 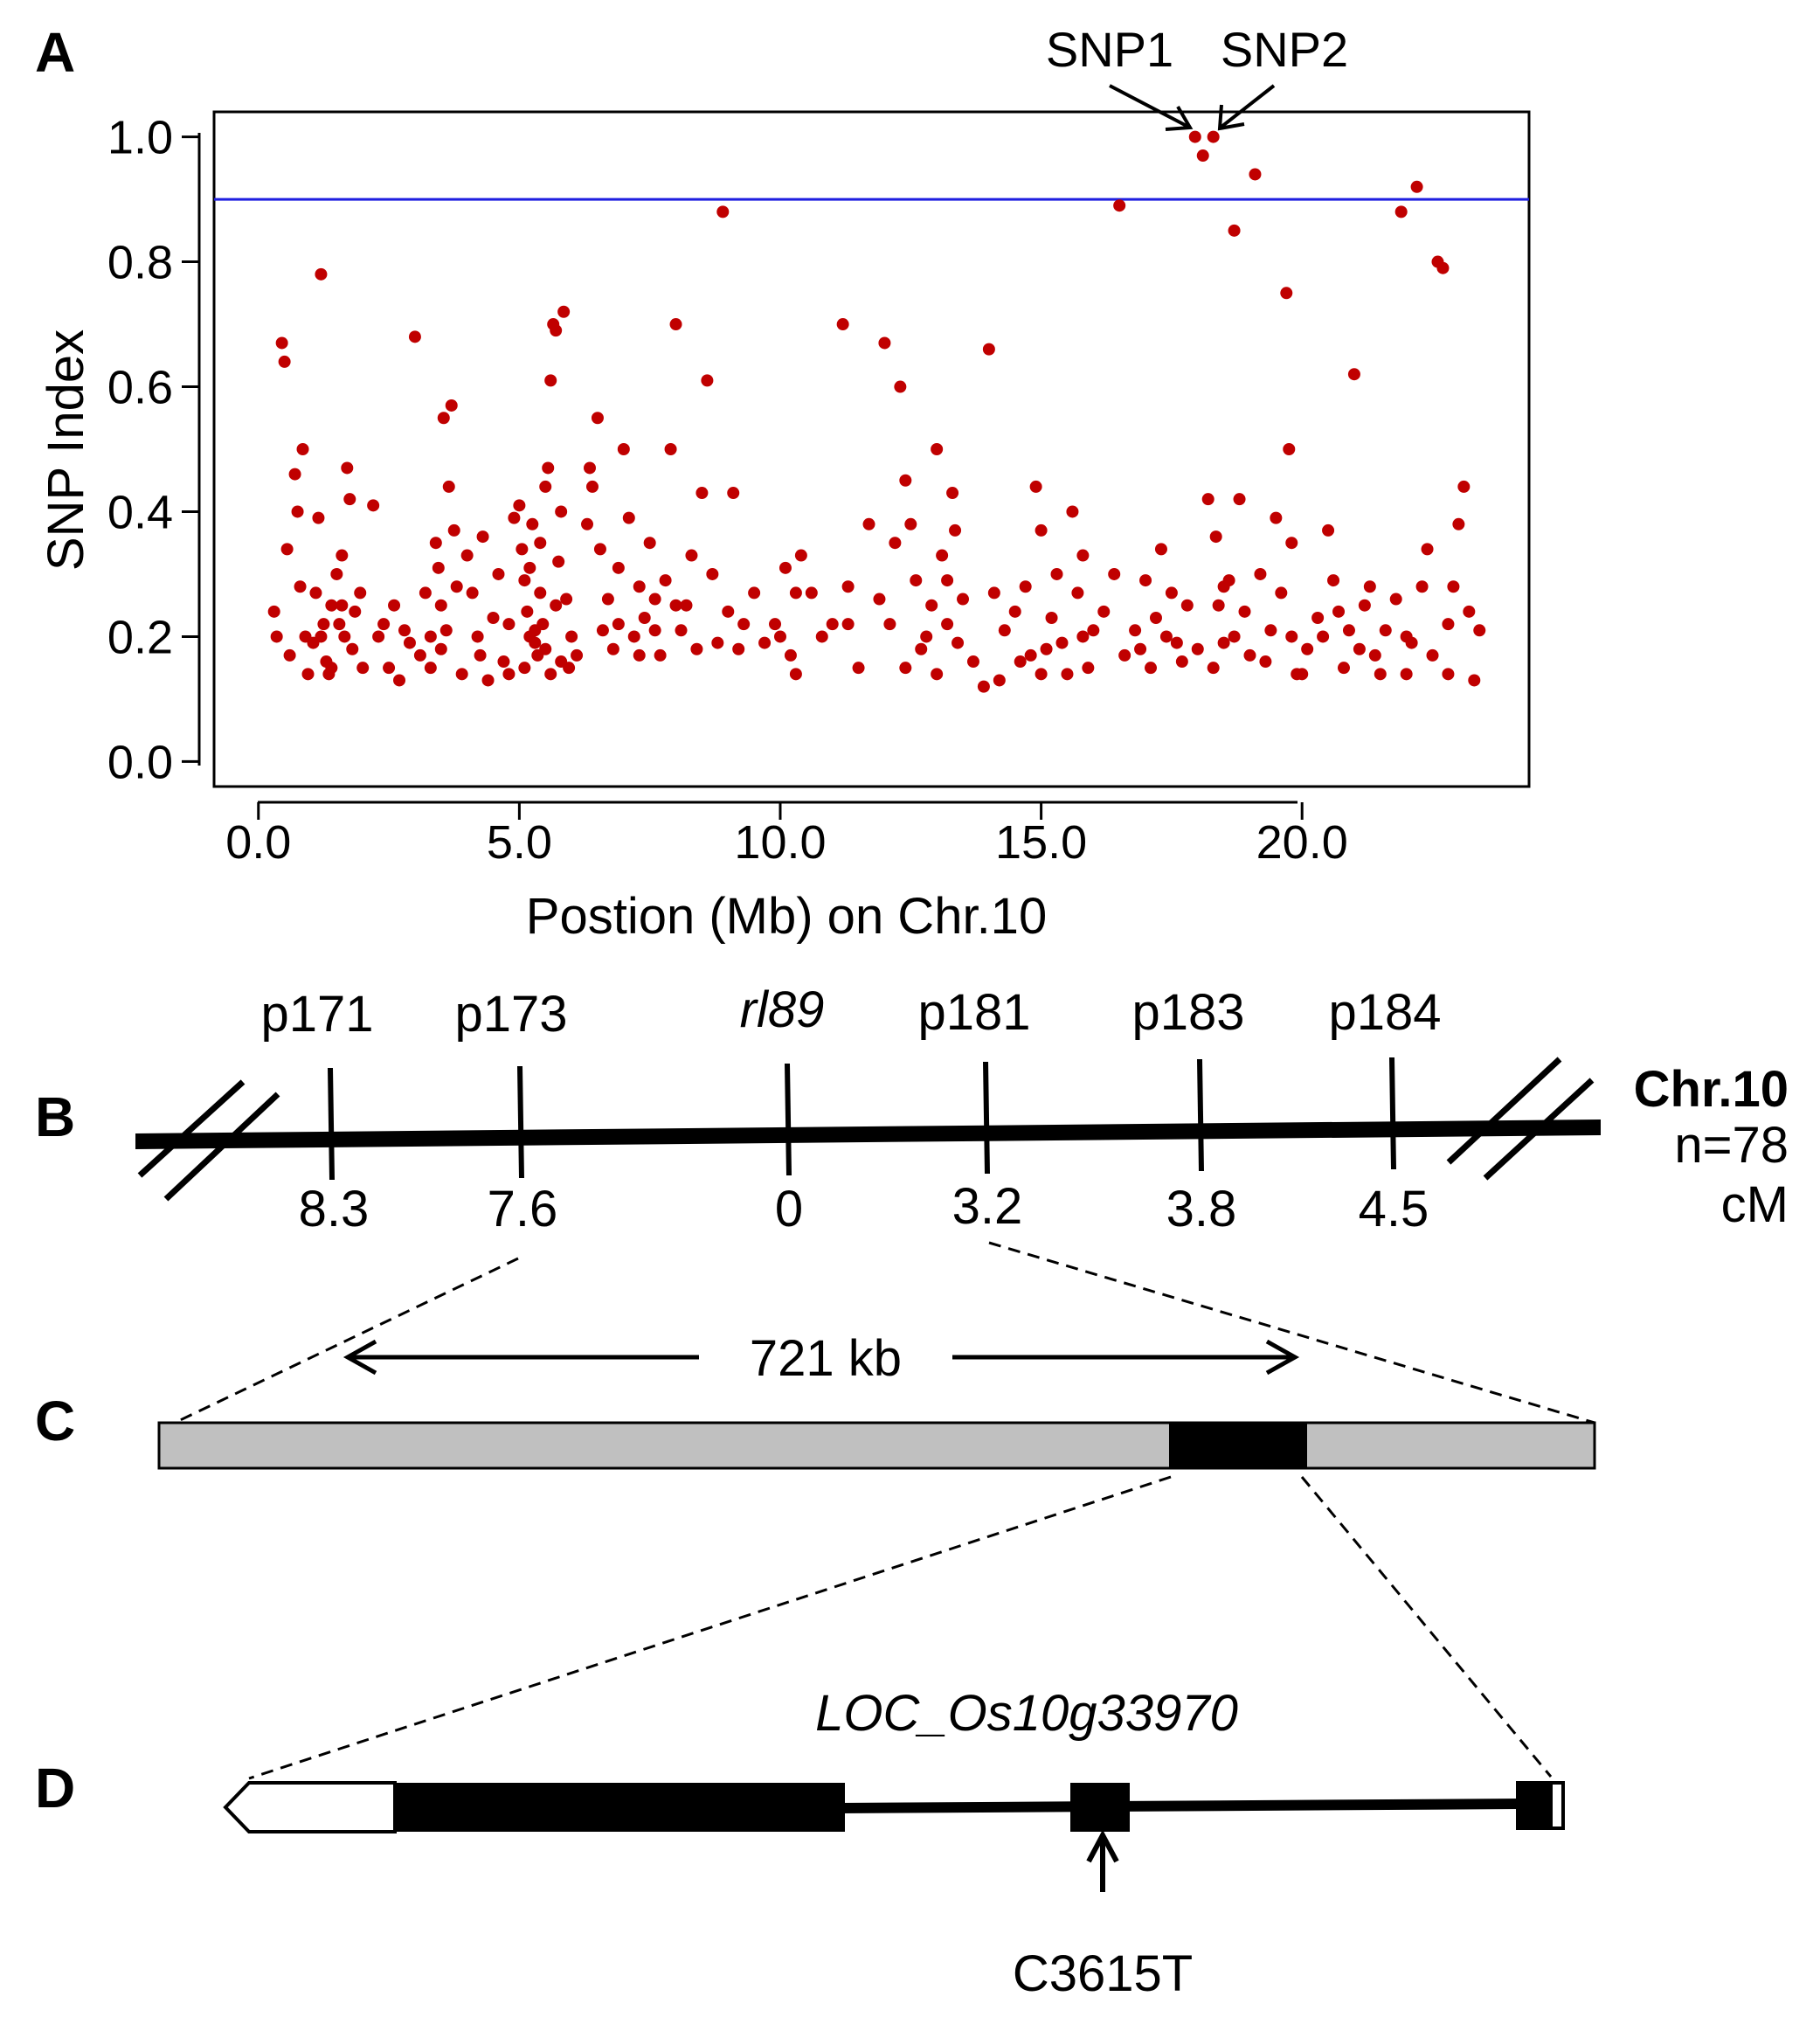 I want to click on snp2-arrow, so click(x=1246, y=108).